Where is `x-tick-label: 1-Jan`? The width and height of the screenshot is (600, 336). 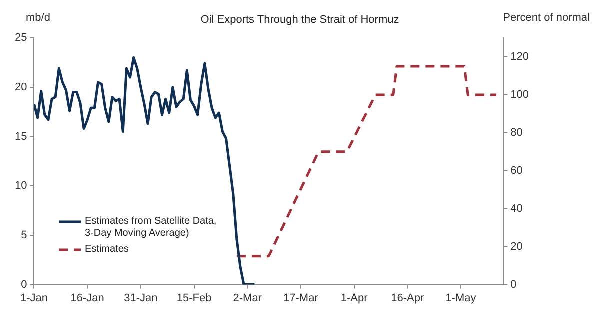 x-tick-label: 1-Jan is located at coordinates (34, 298).